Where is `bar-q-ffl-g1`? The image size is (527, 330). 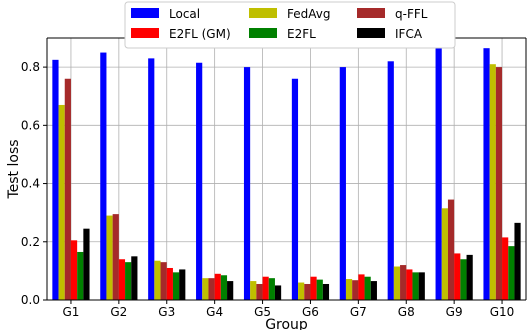
bar-q-ffl-g1 is located at coordinates (67, 189).